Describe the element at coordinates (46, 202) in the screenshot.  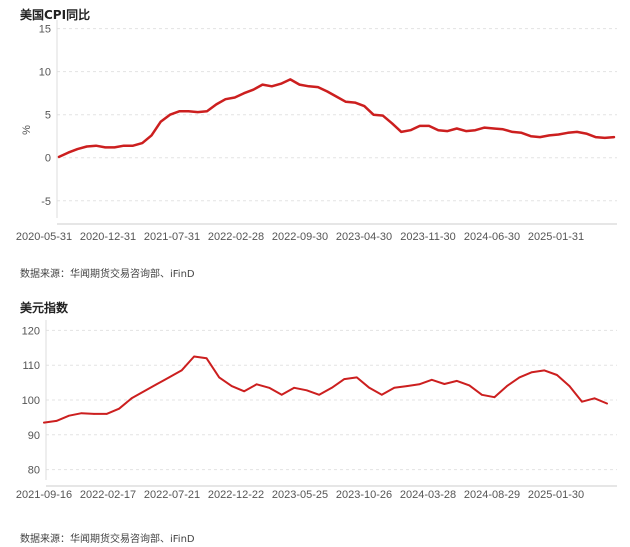
I see `y-tick-label: -5` at that location.